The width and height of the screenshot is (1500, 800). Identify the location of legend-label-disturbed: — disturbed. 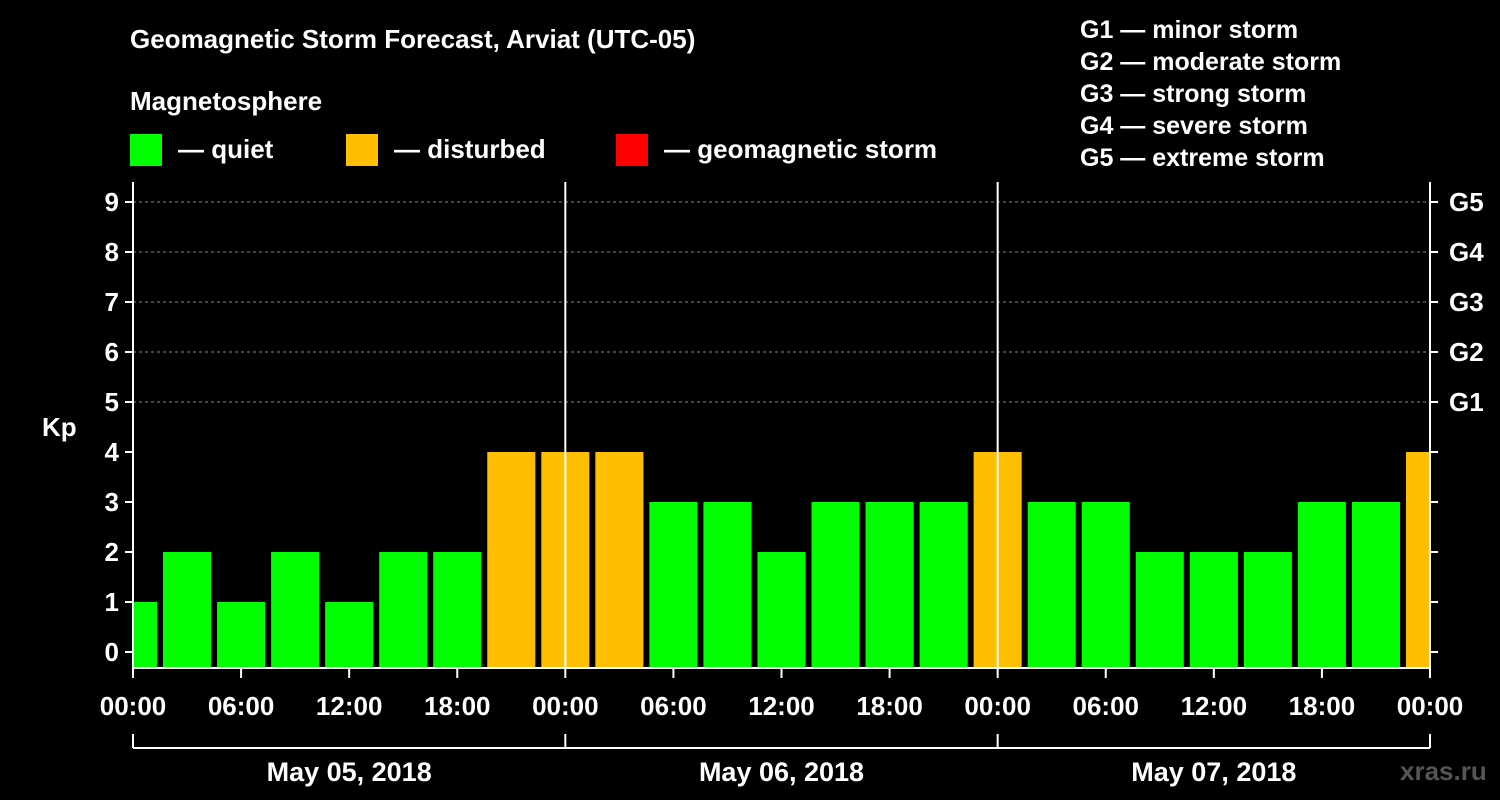
(470, 149).